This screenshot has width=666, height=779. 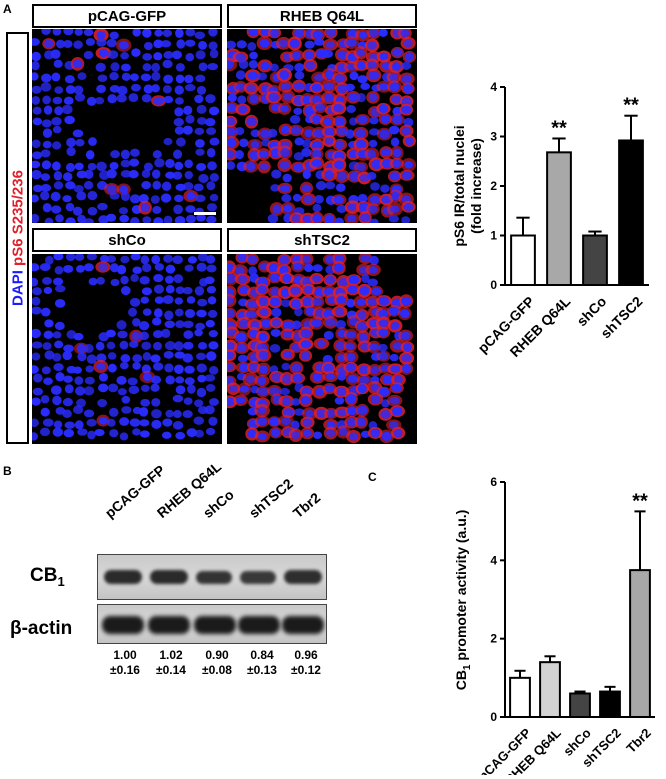 What do you see at coordinates (171, 655) in the screenshot?
I see `quant-mean: 1.02` at bounding box center [171, 655].